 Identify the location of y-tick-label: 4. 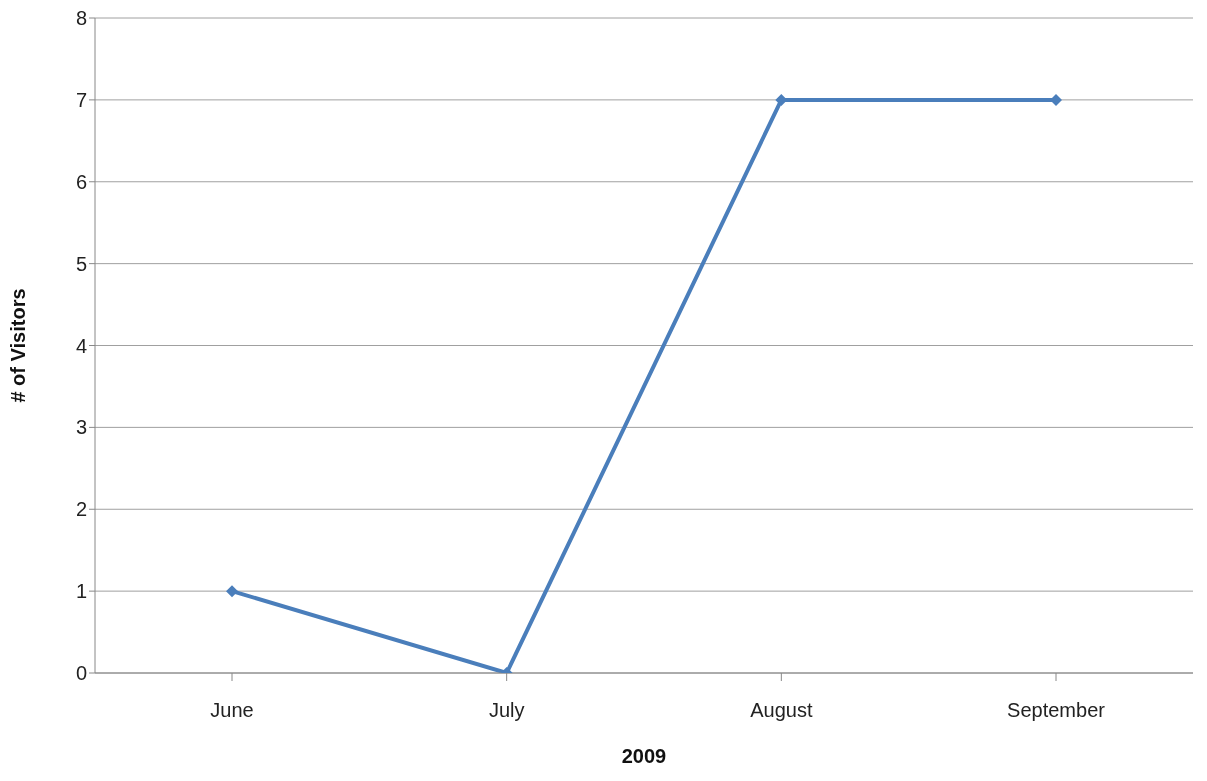
(81, 345).